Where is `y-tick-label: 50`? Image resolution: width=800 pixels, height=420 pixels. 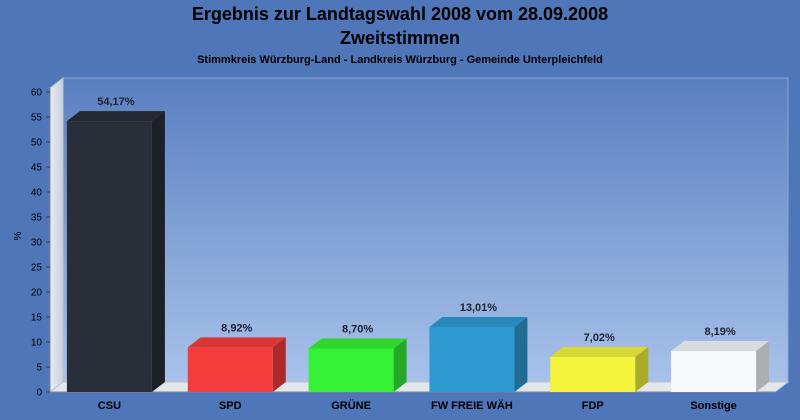
y-tick-label: 50 is located at coordinates (37, 143).